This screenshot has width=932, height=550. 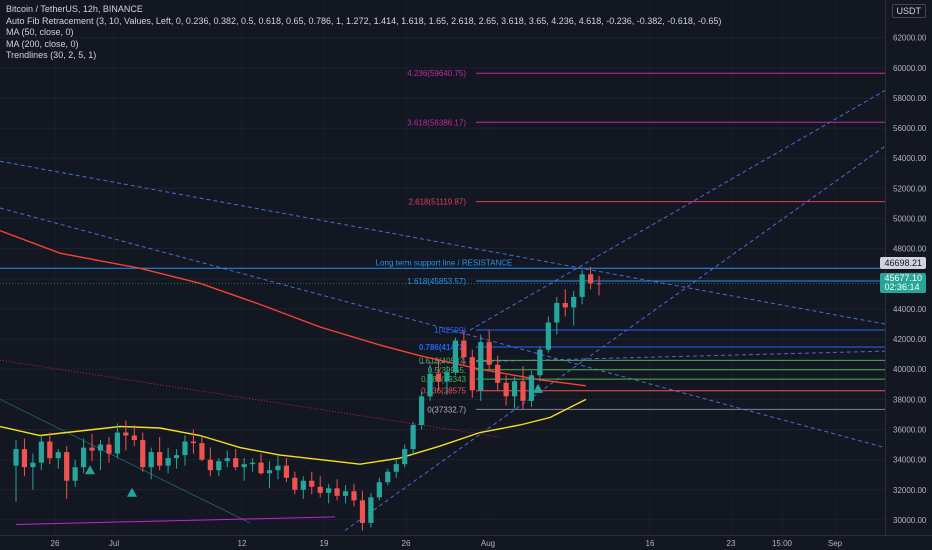 I want to click on dotted-trendline, so click(x=250, y=398).